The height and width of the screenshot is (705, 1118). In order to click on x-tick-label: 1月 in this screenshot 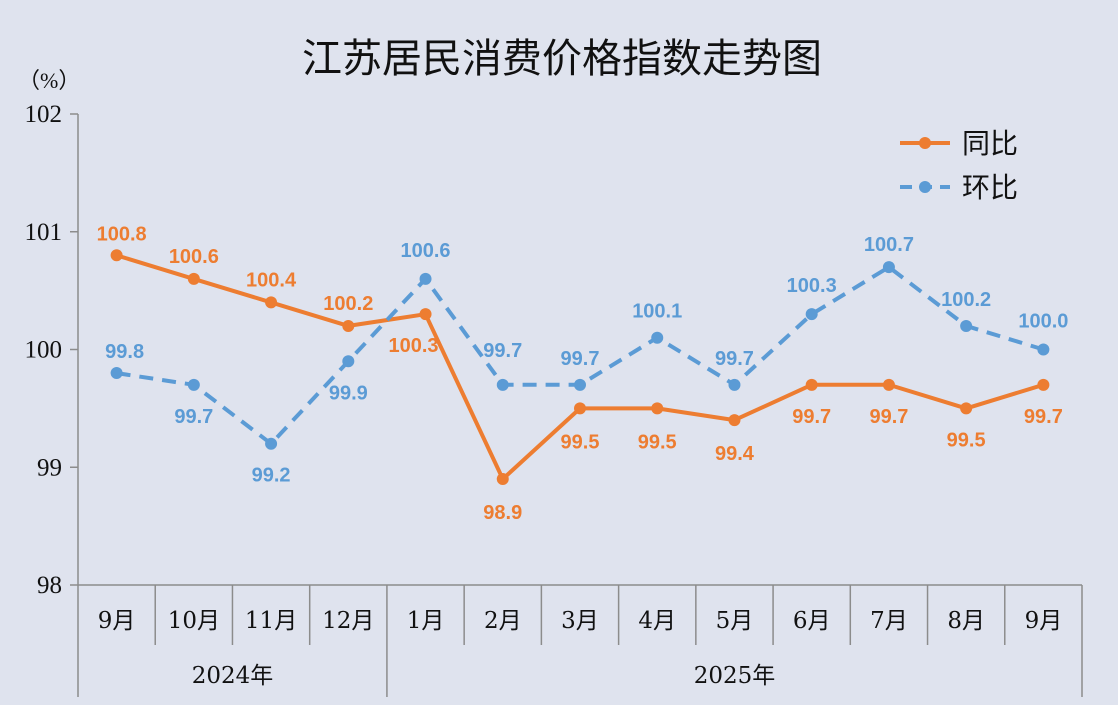, I will do `click(426, 621)`.